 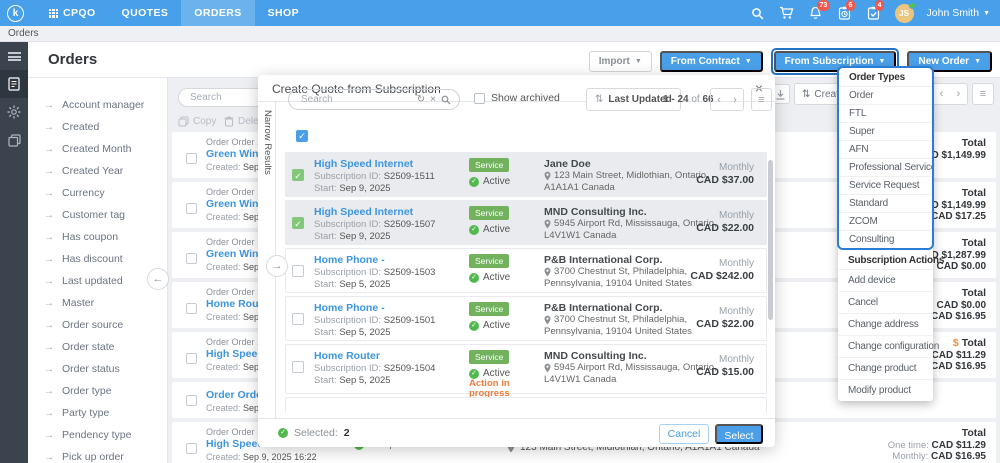 What do you see at coordinates (885, 203) in the screenshot?
I see `dropdown-item-standard: Standard` at bounding box center [885, 203].